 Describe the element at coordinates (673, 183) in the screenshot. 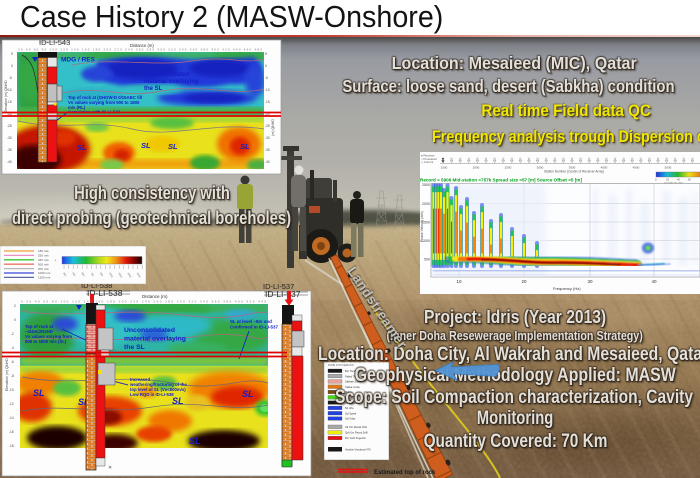

I see `svg-text: Amplitude (%)` at that location.